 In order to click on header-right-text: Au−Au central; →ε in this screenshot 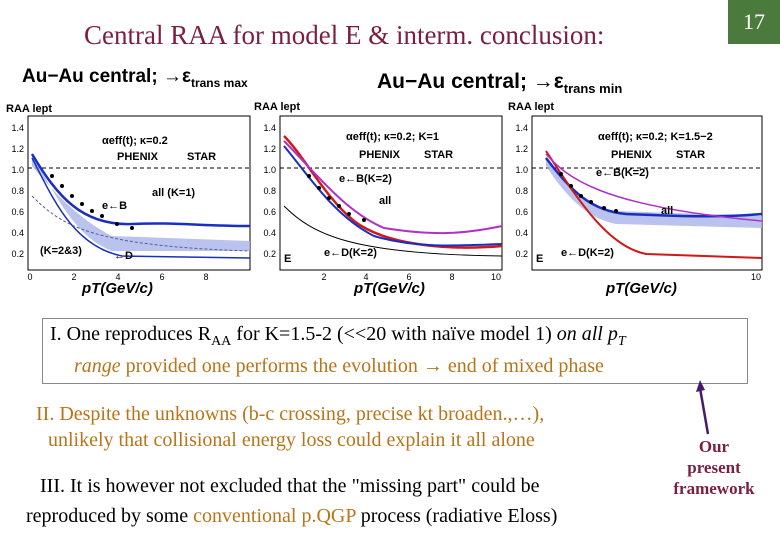, I will do `click(470, 81)`.